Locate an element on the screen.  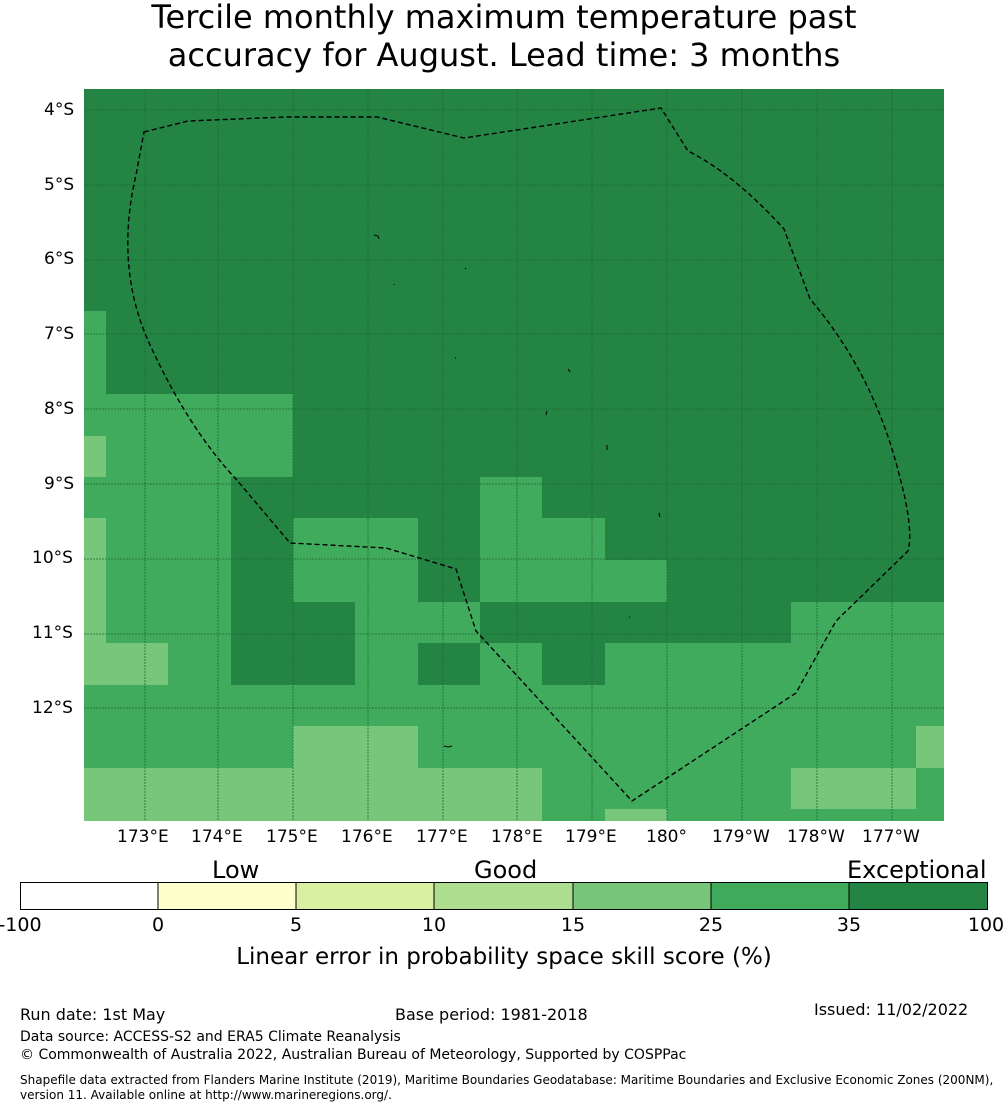
issued-date: Issued: 11/02/2022 is located at coordinates (891, 1009).